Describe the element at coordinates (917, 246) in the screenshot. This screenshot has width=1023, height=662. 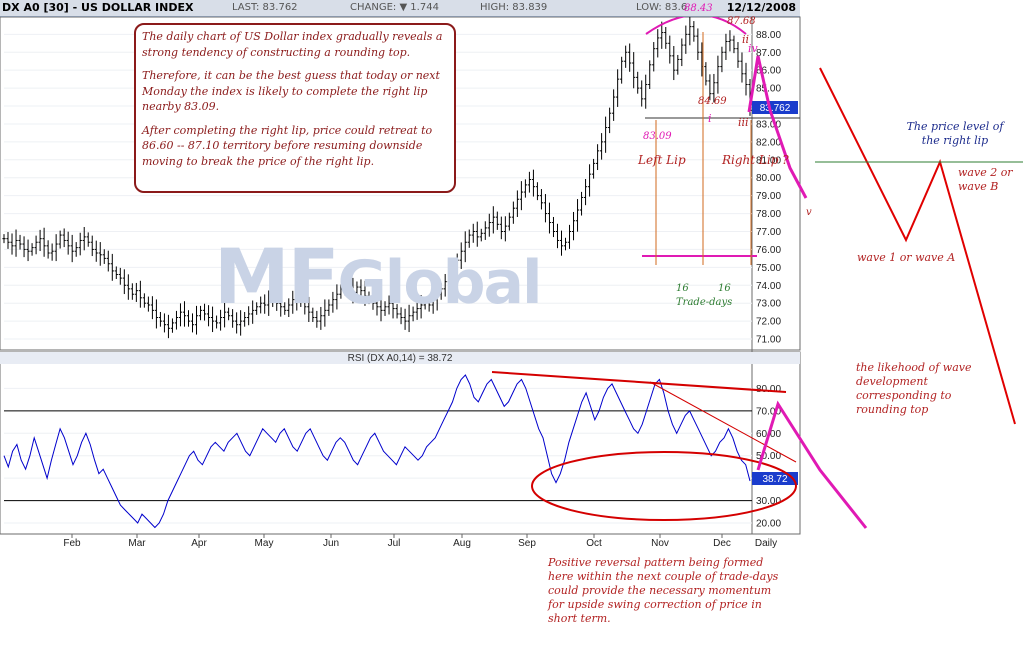
I see `wave-schematic` at that location.